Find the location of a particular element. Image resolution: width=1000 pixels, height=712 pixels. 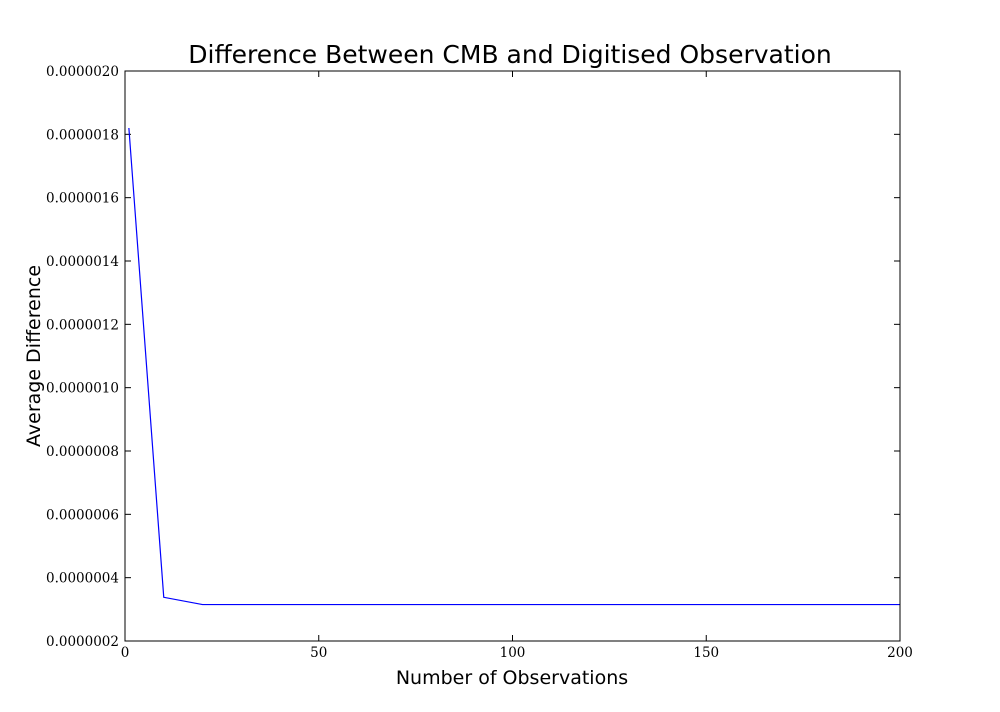

x-axis-label: Number of Observations is located at coordinates (512, 678).